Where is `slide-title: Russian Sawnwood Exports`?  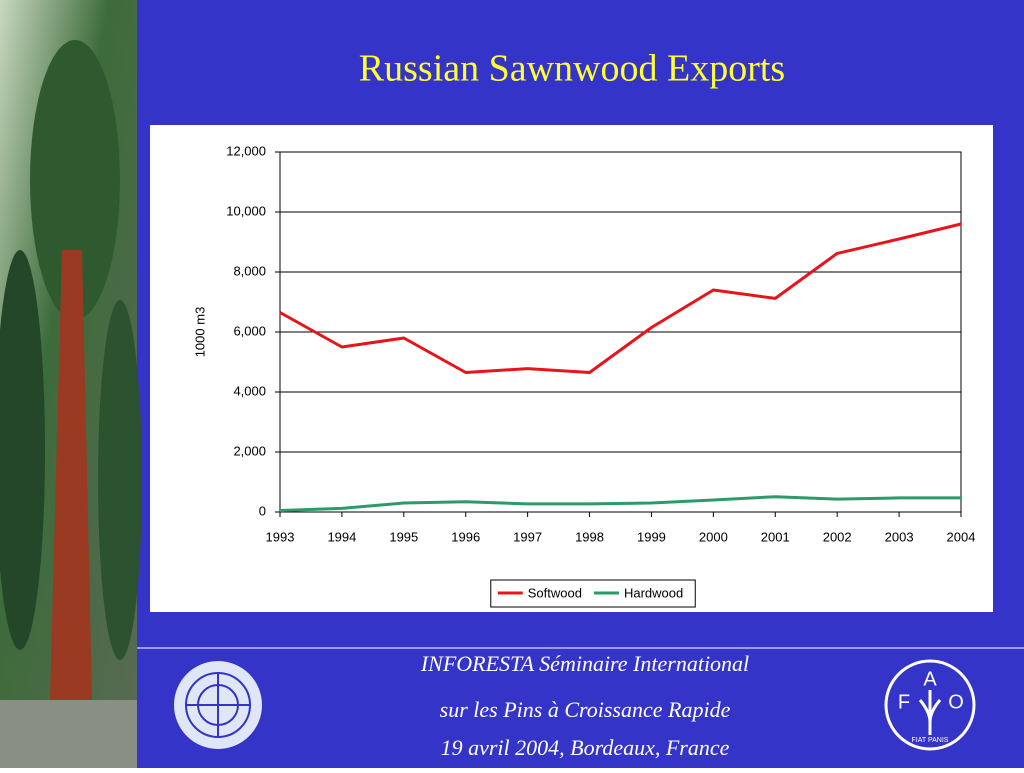
slide-title: Russian Sawnwood Exports is located at coordinates (572, 69).